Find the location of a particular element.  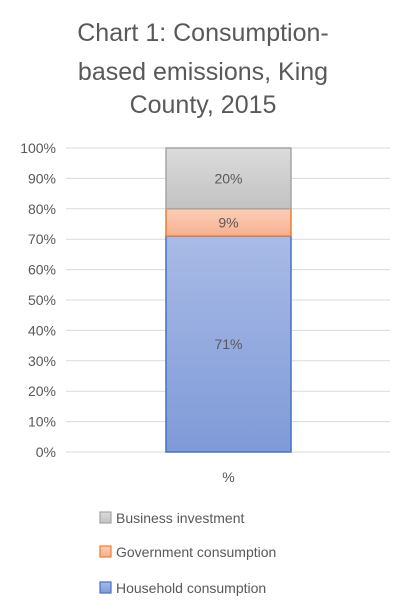

y-tick-label: 70% is located at coordinates (42, 239).